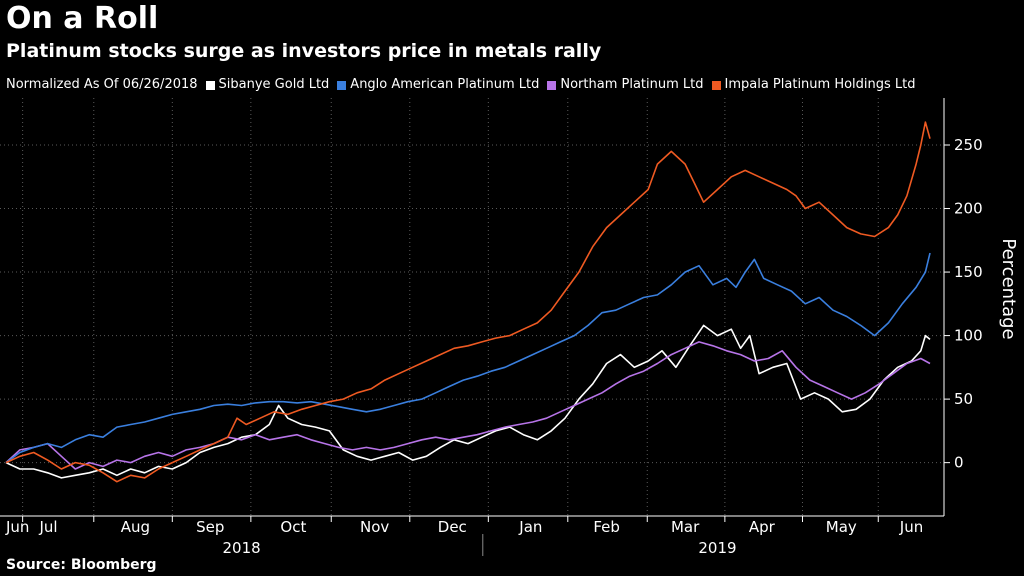 The image size is (1024, 576). Describe the element at coordinates (716, 85) in the screenshot. I see `legend-swatch-impala` at that location.